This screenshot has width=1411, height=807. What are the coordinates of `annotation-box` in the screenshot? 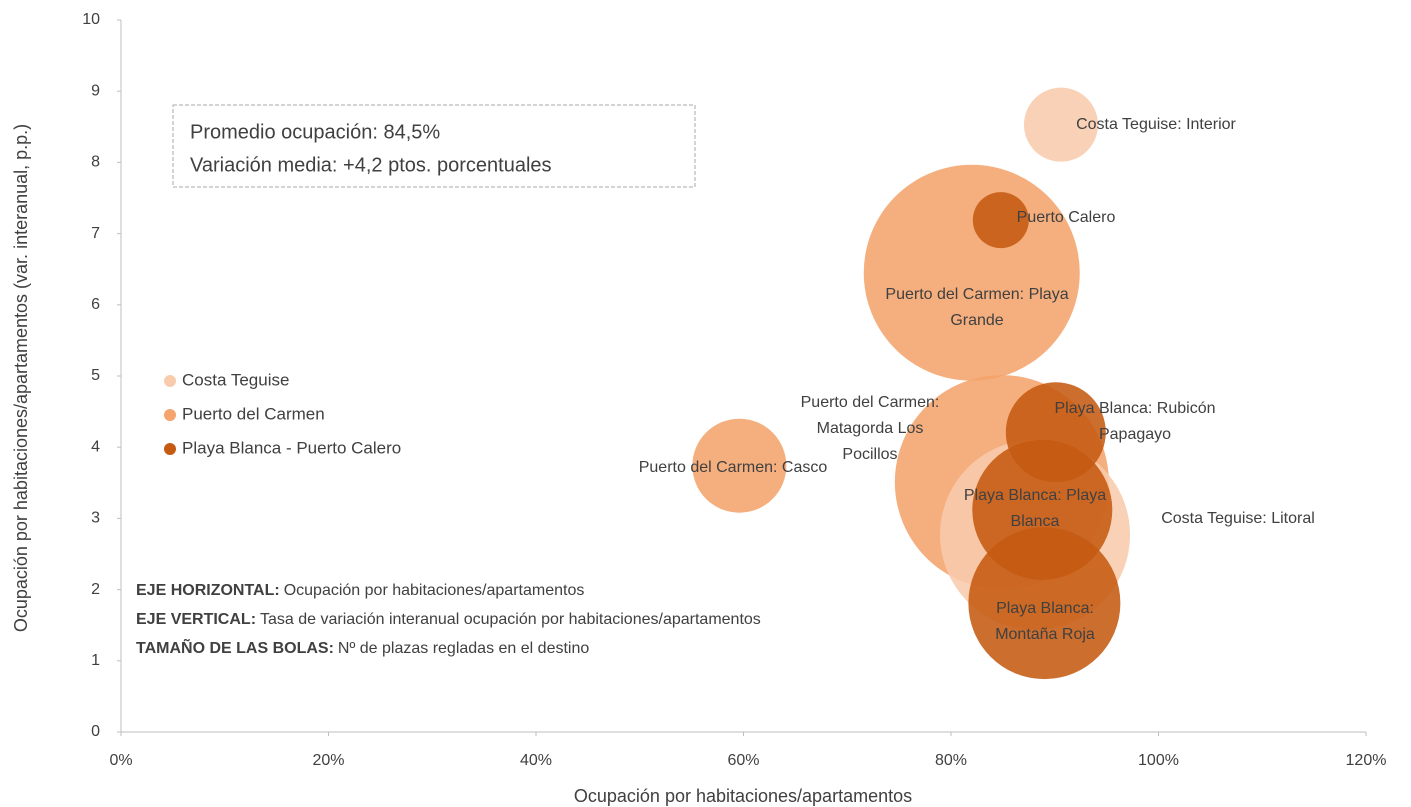 It's located at (434, 146).